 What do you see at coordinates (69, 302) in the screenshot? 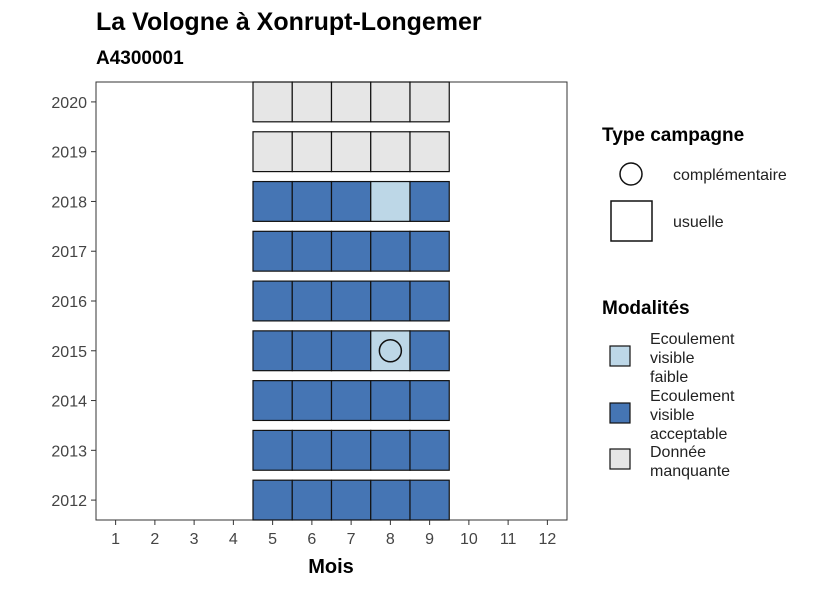
I see `y-tick-label-2016: 2016` at bounding box center [69, 302].